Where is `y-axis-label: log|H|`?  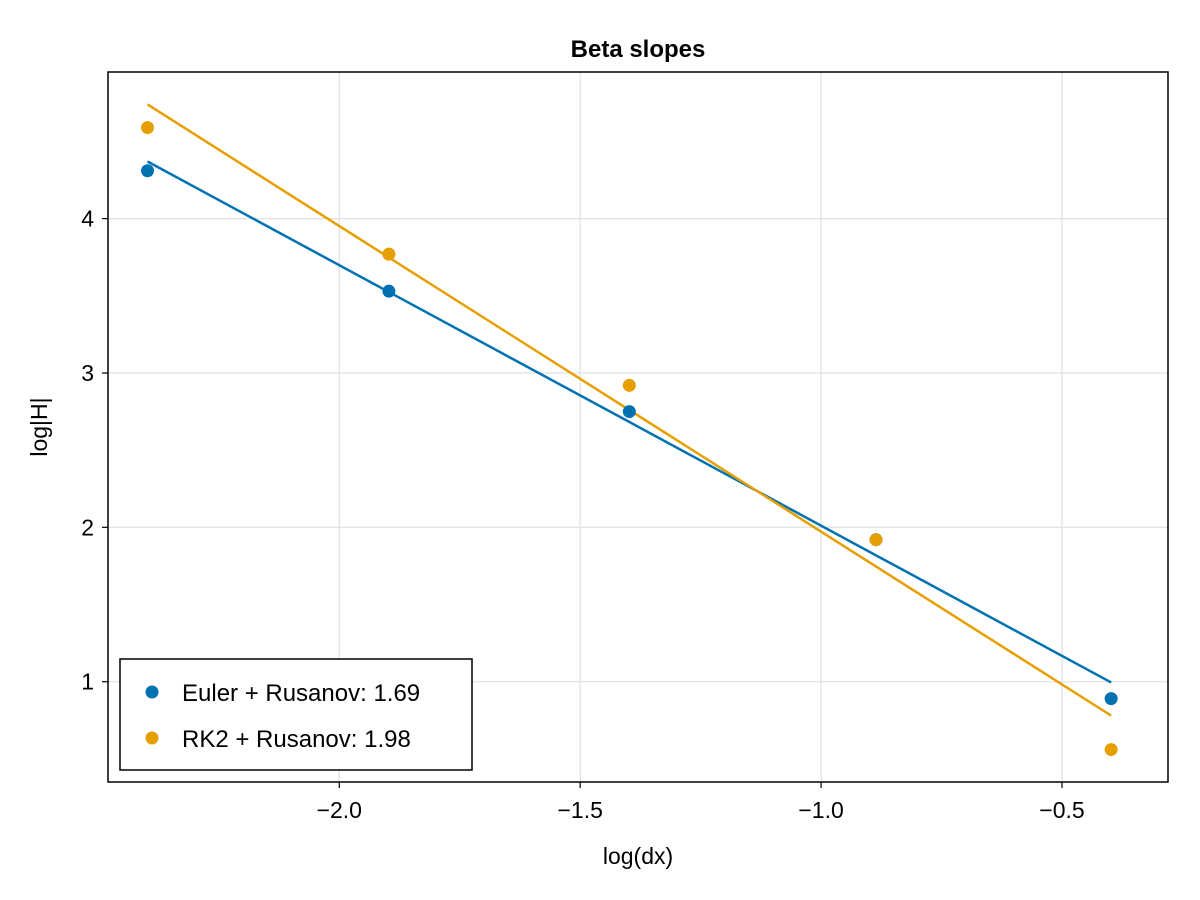
y-axis-label: log|H| is located at coordinates (39, 426).